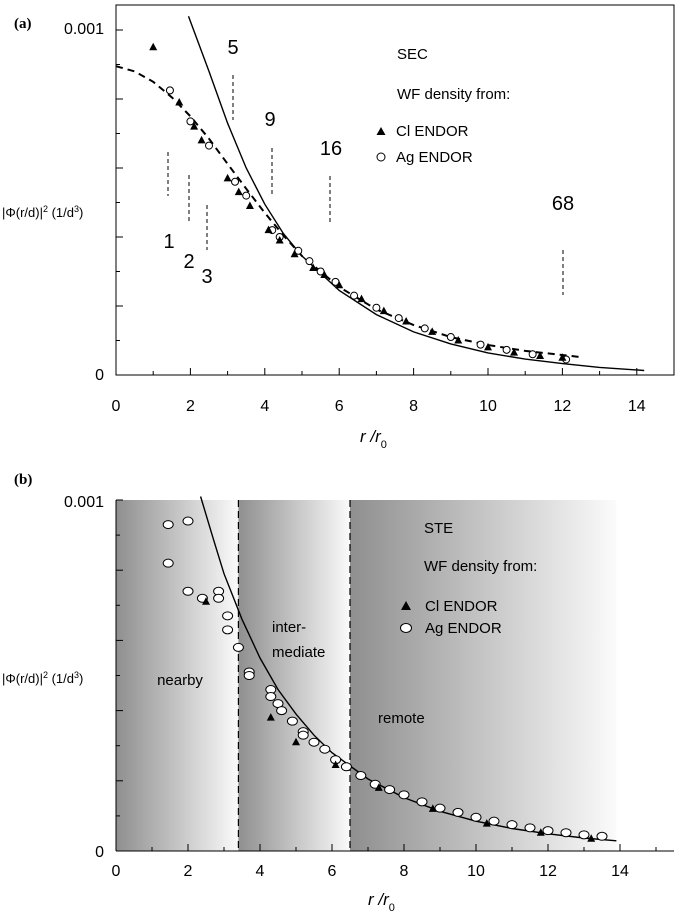 The width and height of the screenshot is (685, 912). Describe the element at coordinates (480, 566) in the screenshot. I see `legend-subtitle-b: WF density from:` at that location.